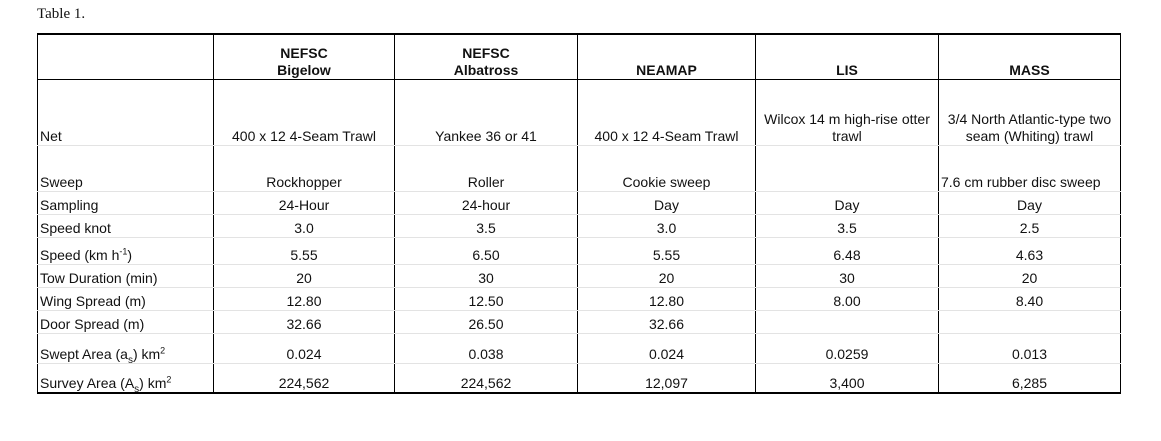 The height and width of the screenshot is (441, 1161). What do you see at coordinates (847, 112) in the screenshot?
I see `cell-net-lis: Wilcox 14 m high-rise otter trawl` at bounding box center [847, 112].